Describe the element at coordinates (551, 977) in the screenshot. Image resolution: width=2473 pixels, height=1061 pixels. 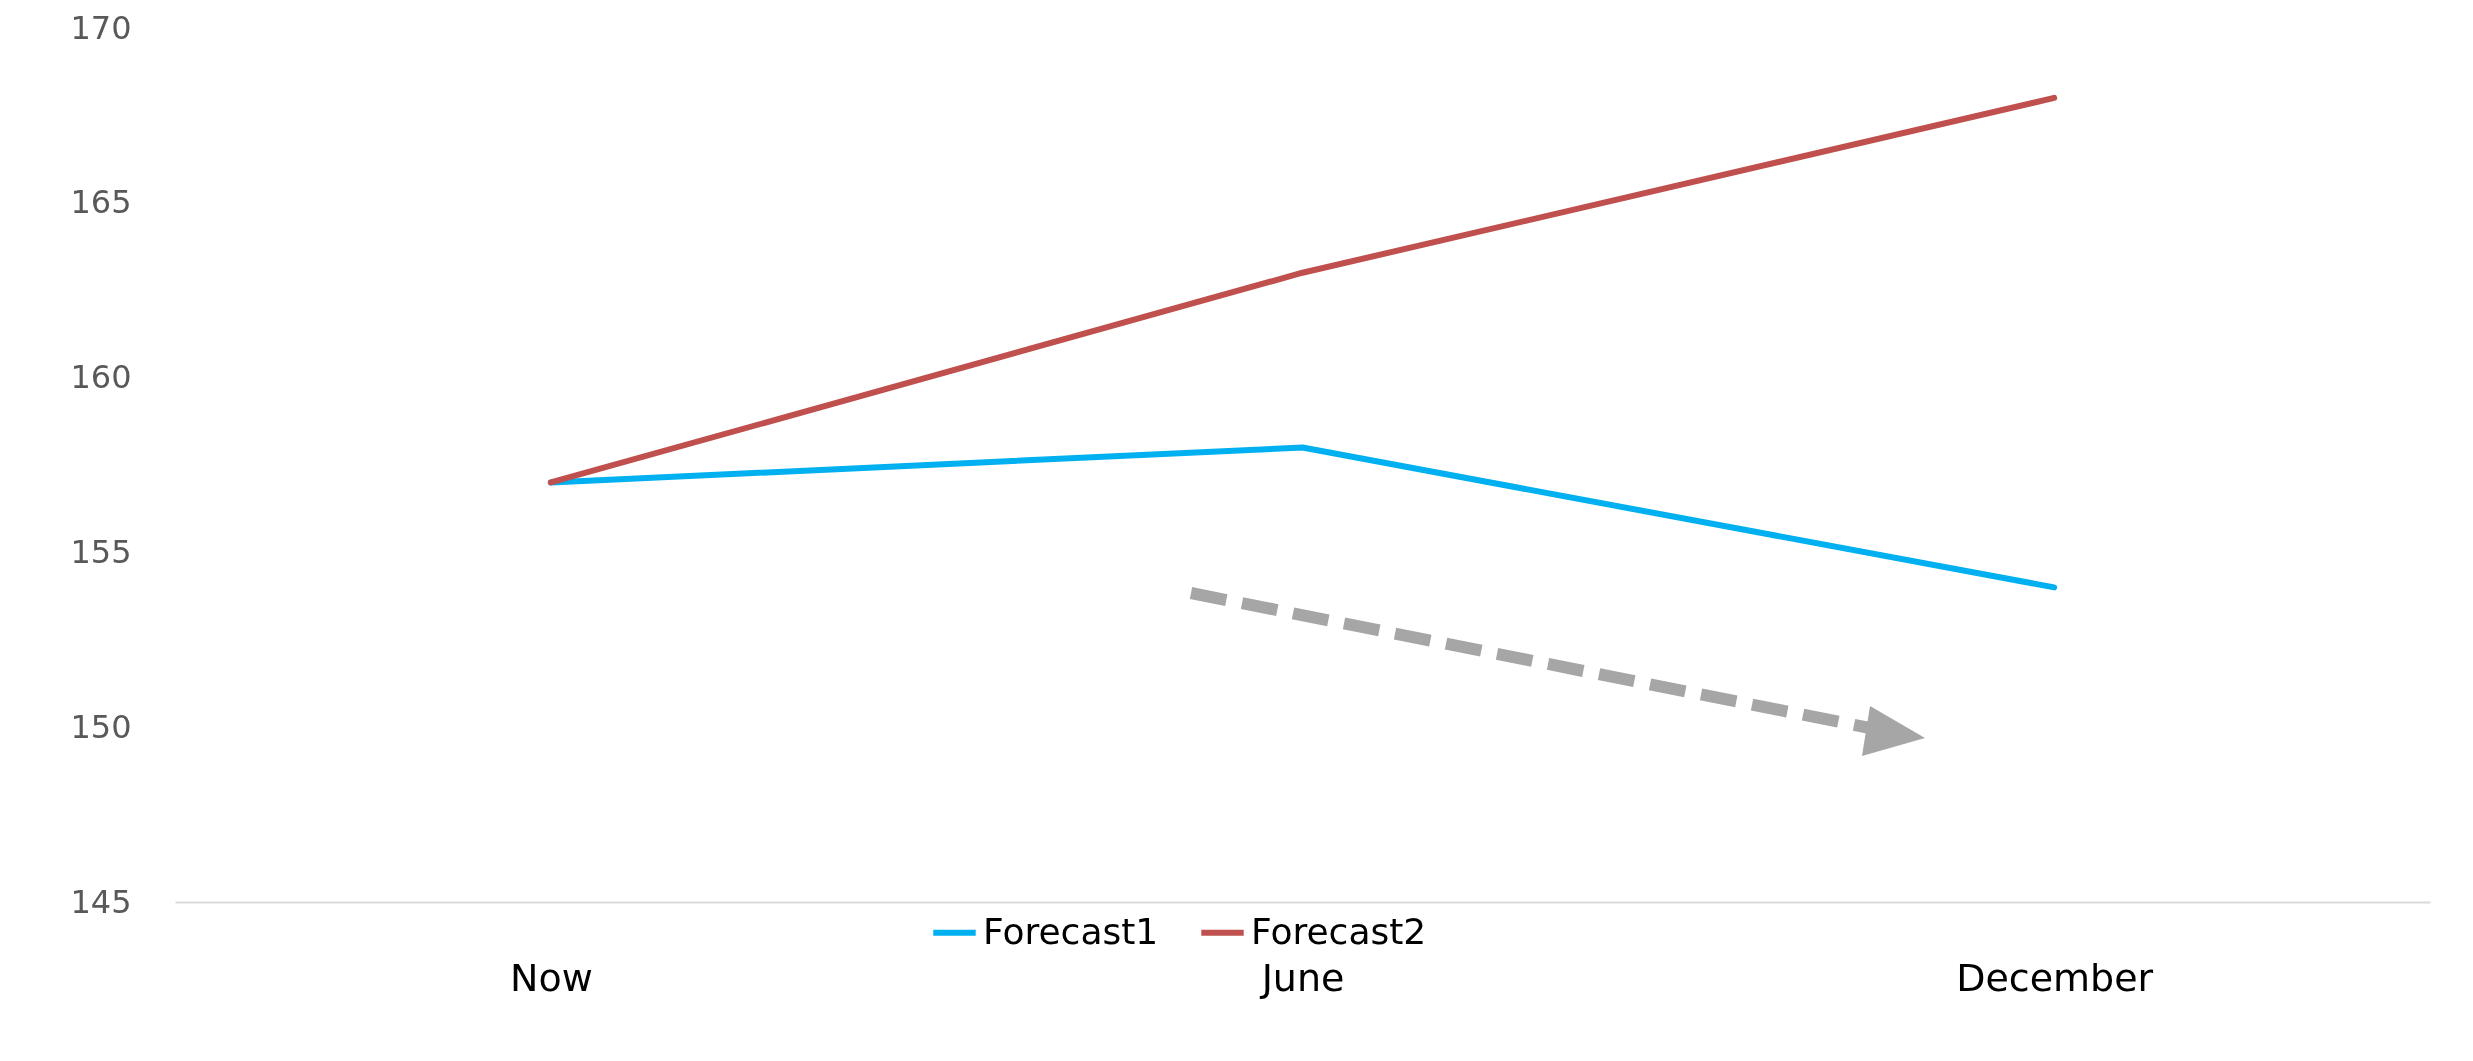
I see `x-tick-label: Now` at that location.